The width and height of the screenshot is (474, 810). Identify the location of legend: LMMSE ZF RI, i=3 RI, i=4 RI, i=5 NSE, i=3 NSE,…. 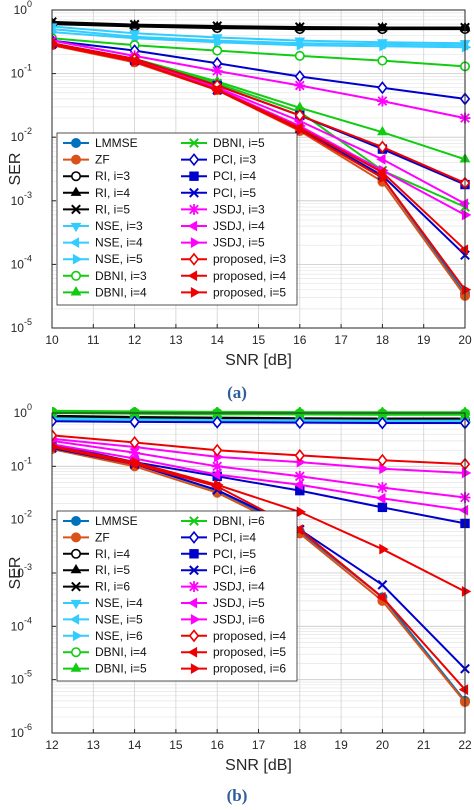
(177, 219).